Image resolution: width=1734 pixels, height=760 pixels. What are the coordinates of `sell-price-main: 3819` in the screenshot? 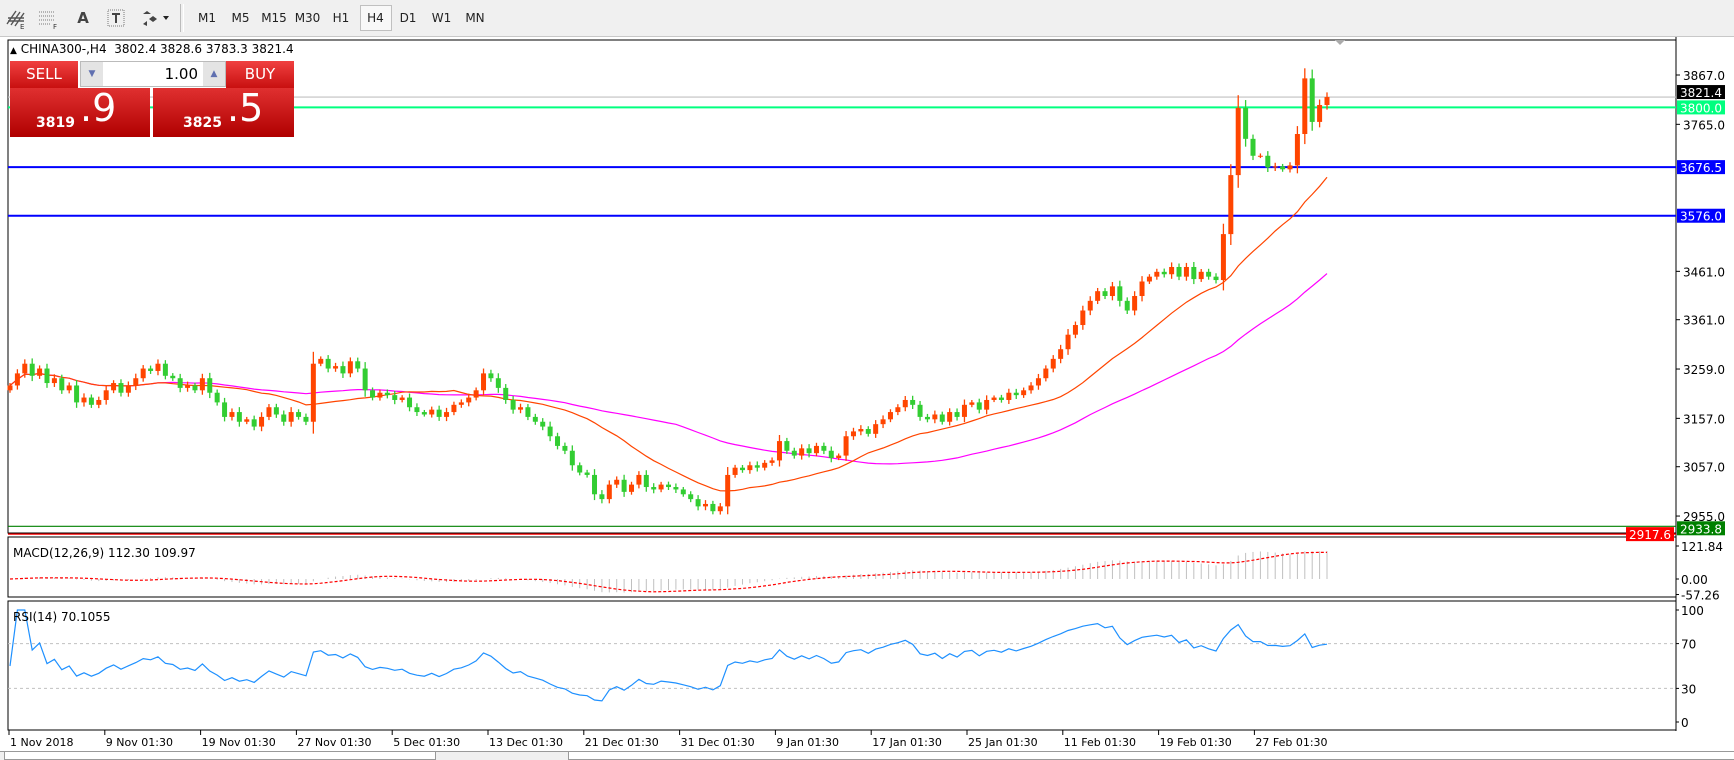 It's located at (55, 123).